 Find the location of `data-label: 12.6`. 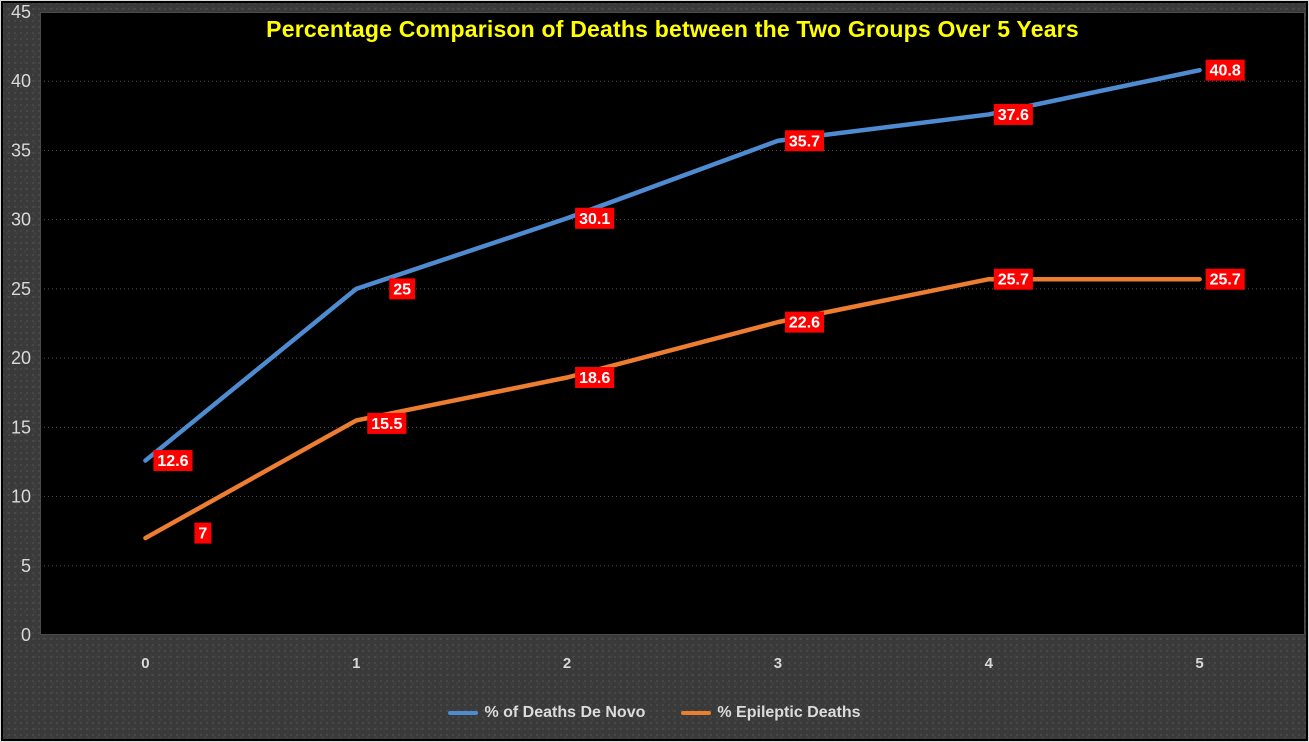

data-label: 12.6 is located at coordinates (173, 461).